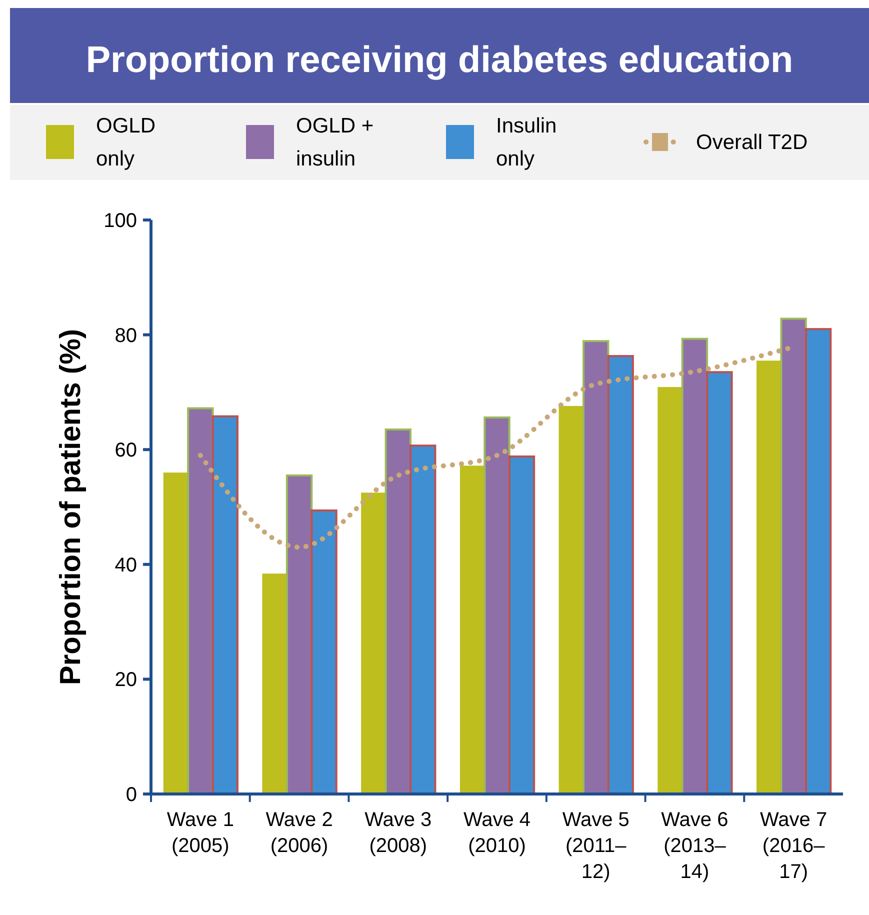  What do you see at coordinates (125, 680) in the screenshot?
I see `y-tick-label: 20` at bounding box center [125, 680].